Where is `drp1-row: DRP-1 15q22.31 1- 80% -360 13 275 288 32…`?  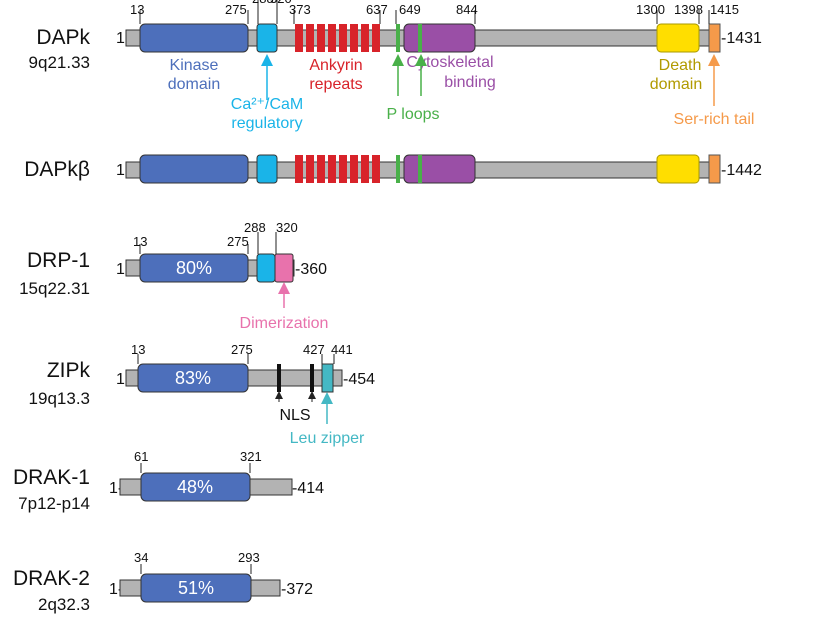
drp1-row: DRP-1 15q22.31 1- 80% -360 13 275 288 32… is located at coordinates (173, 276).